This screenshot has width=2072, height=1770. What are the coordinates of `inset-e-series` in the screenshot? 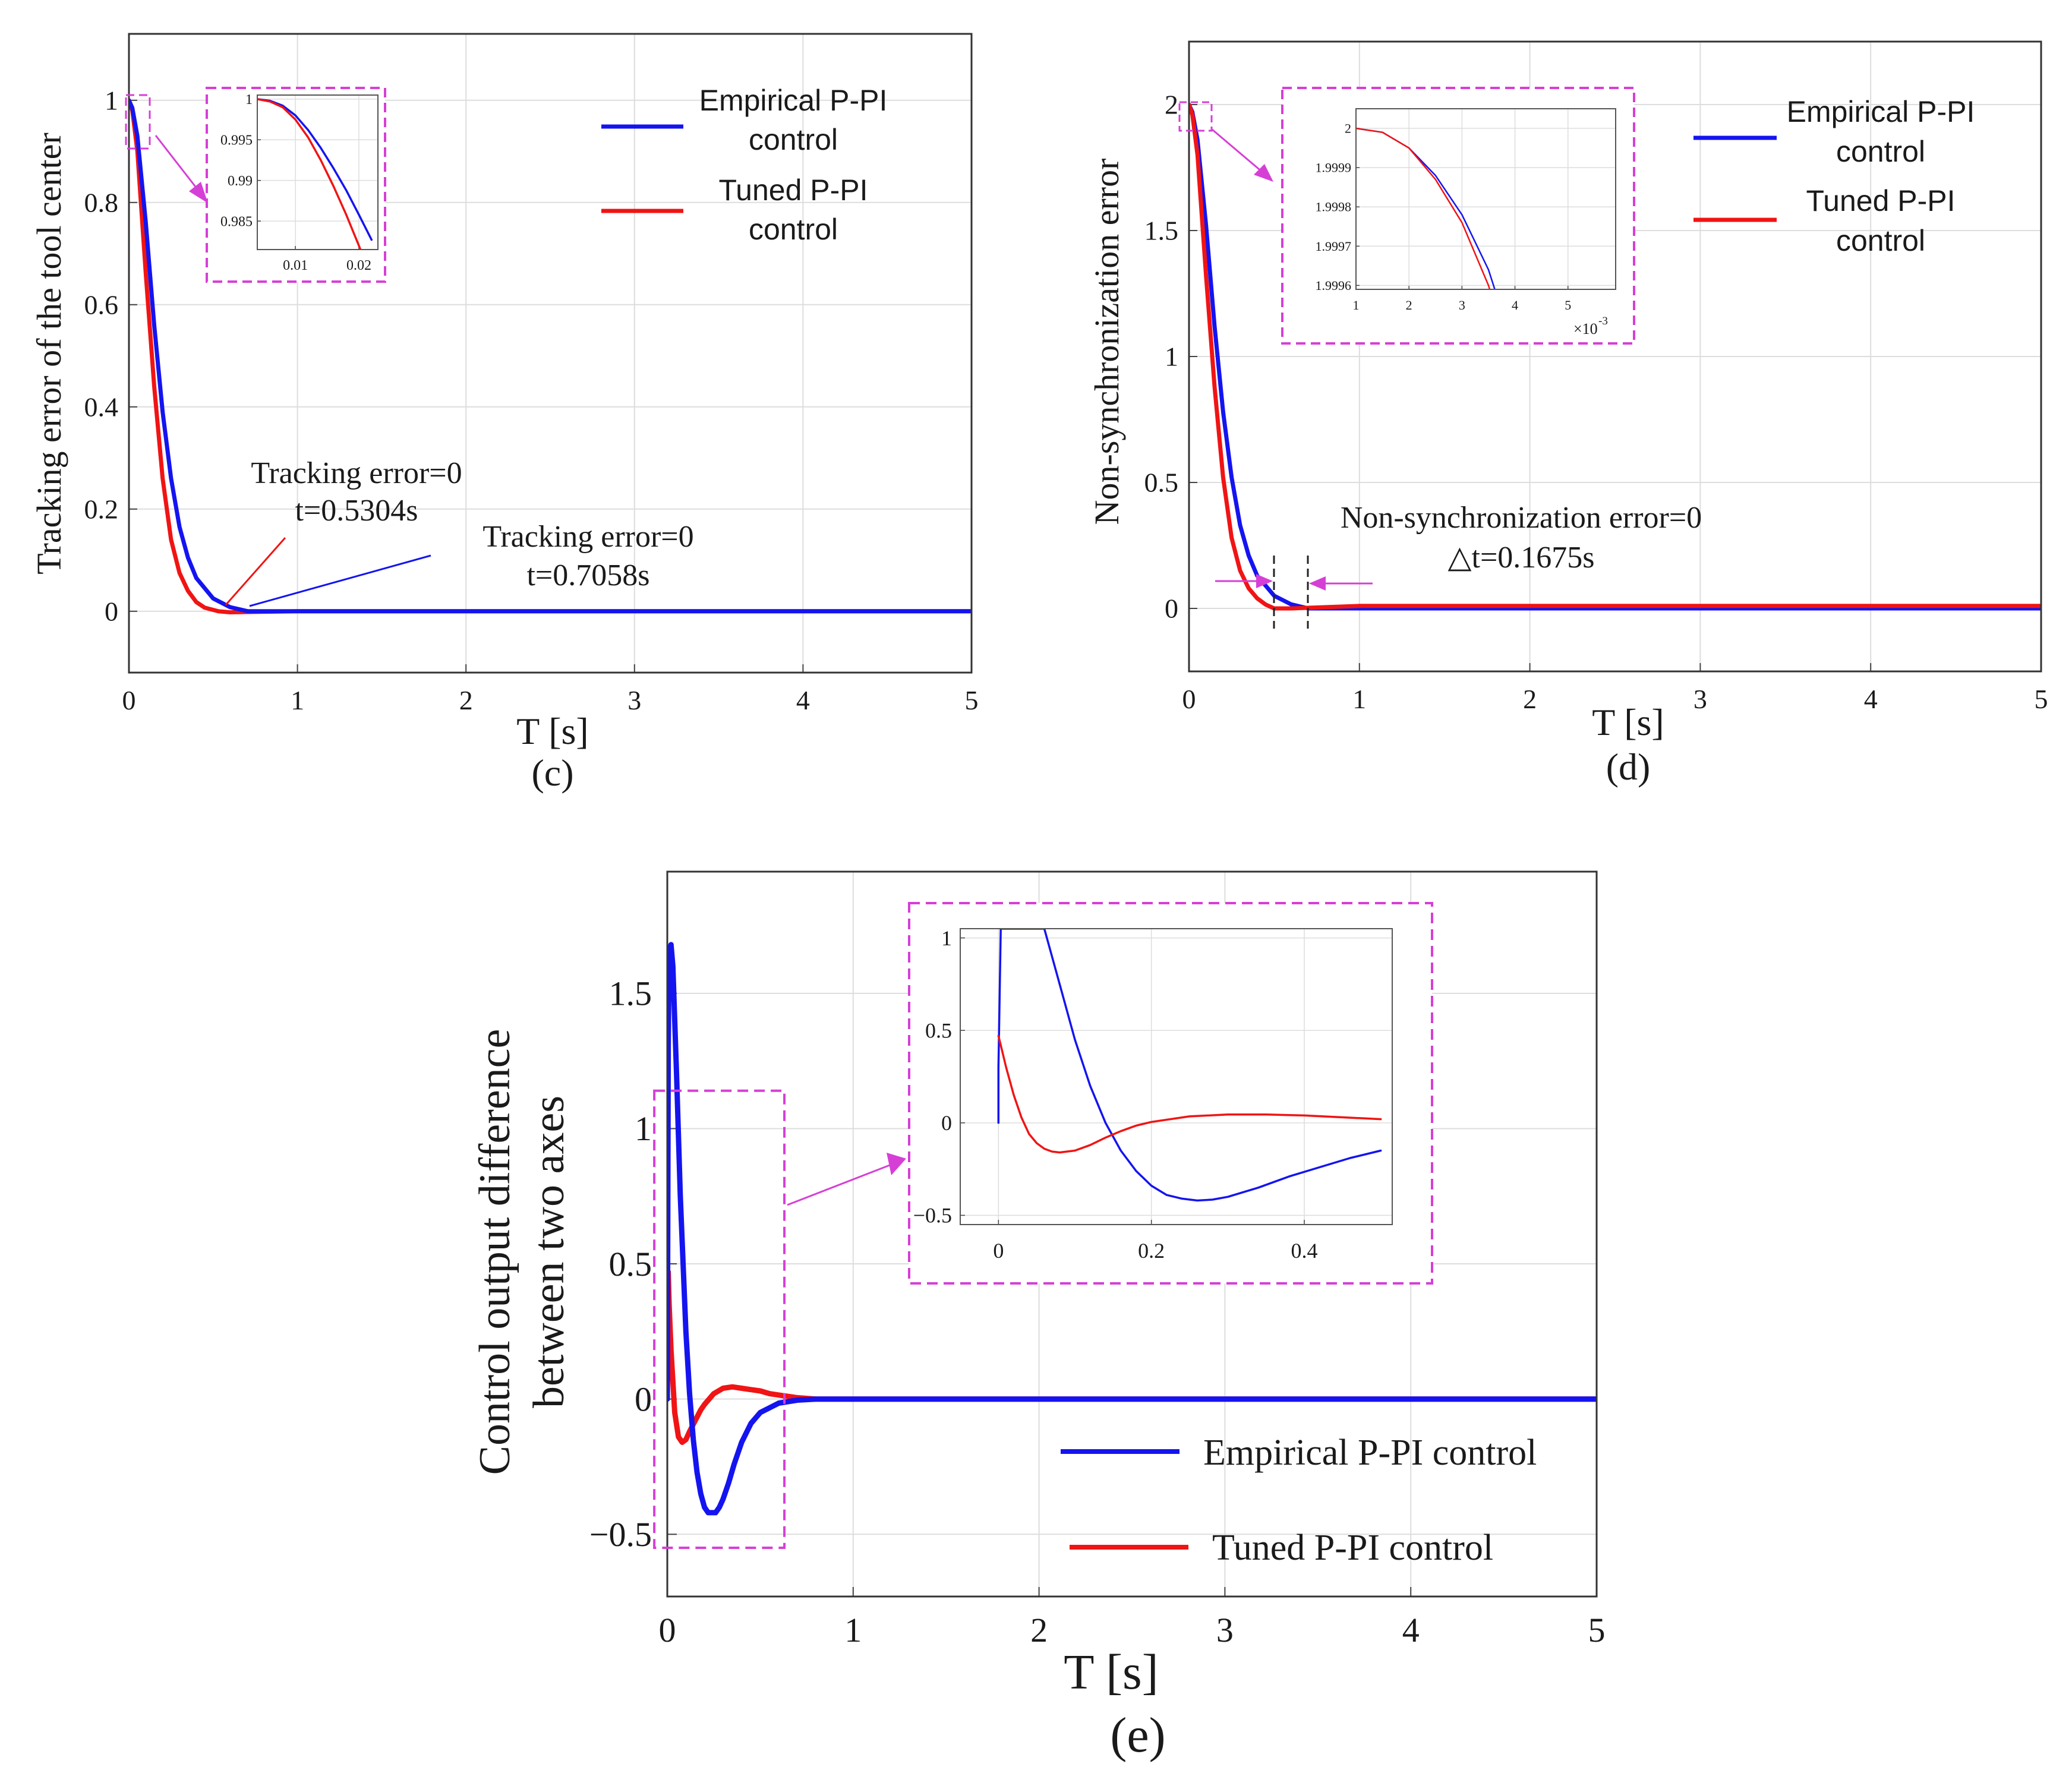 It's located at (1190, 1065).